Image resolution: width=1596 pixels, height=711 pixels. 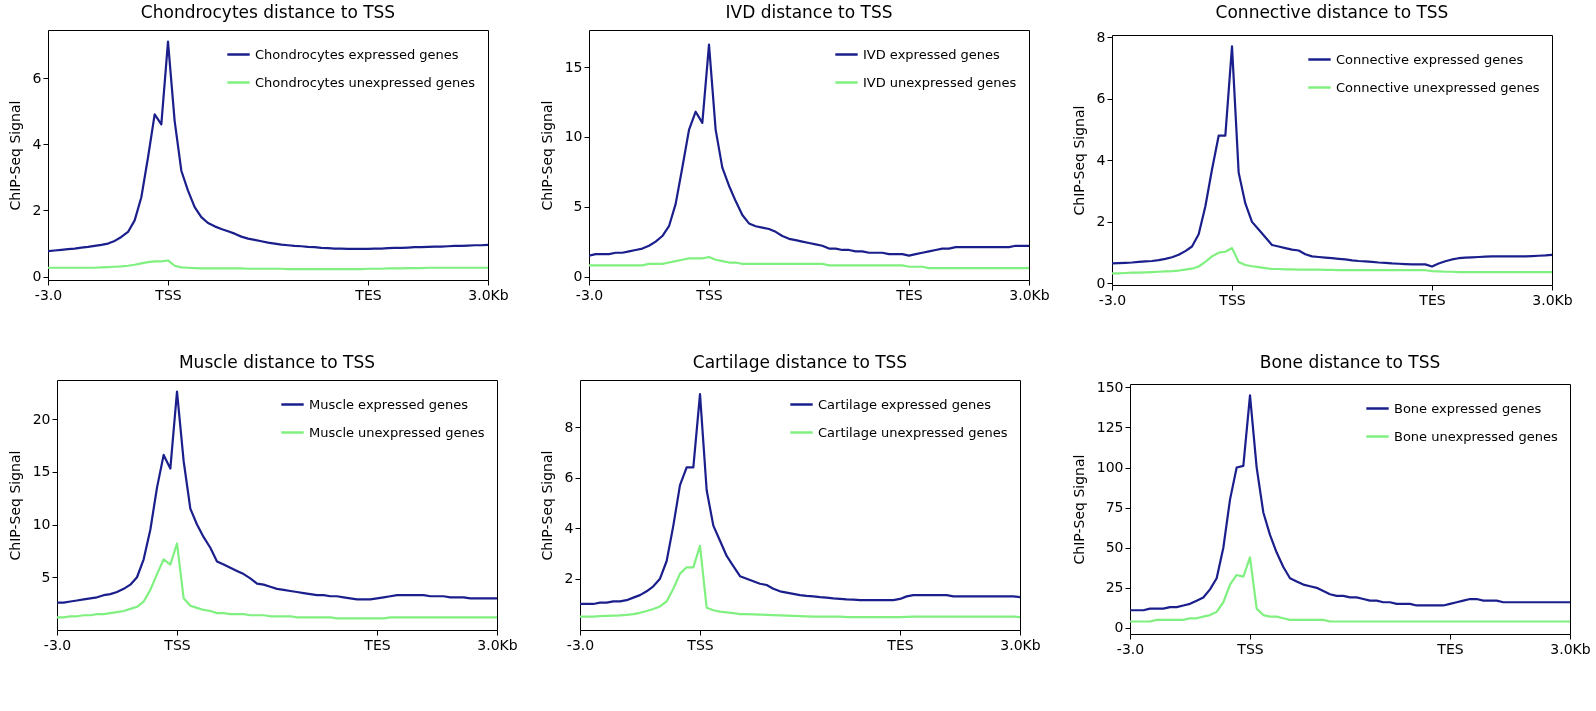 What do you see at coordinates (1332, 12) in the screenshot?
I see `chart-title: Connective distance to TSS` at bounding box center [1332, 12].